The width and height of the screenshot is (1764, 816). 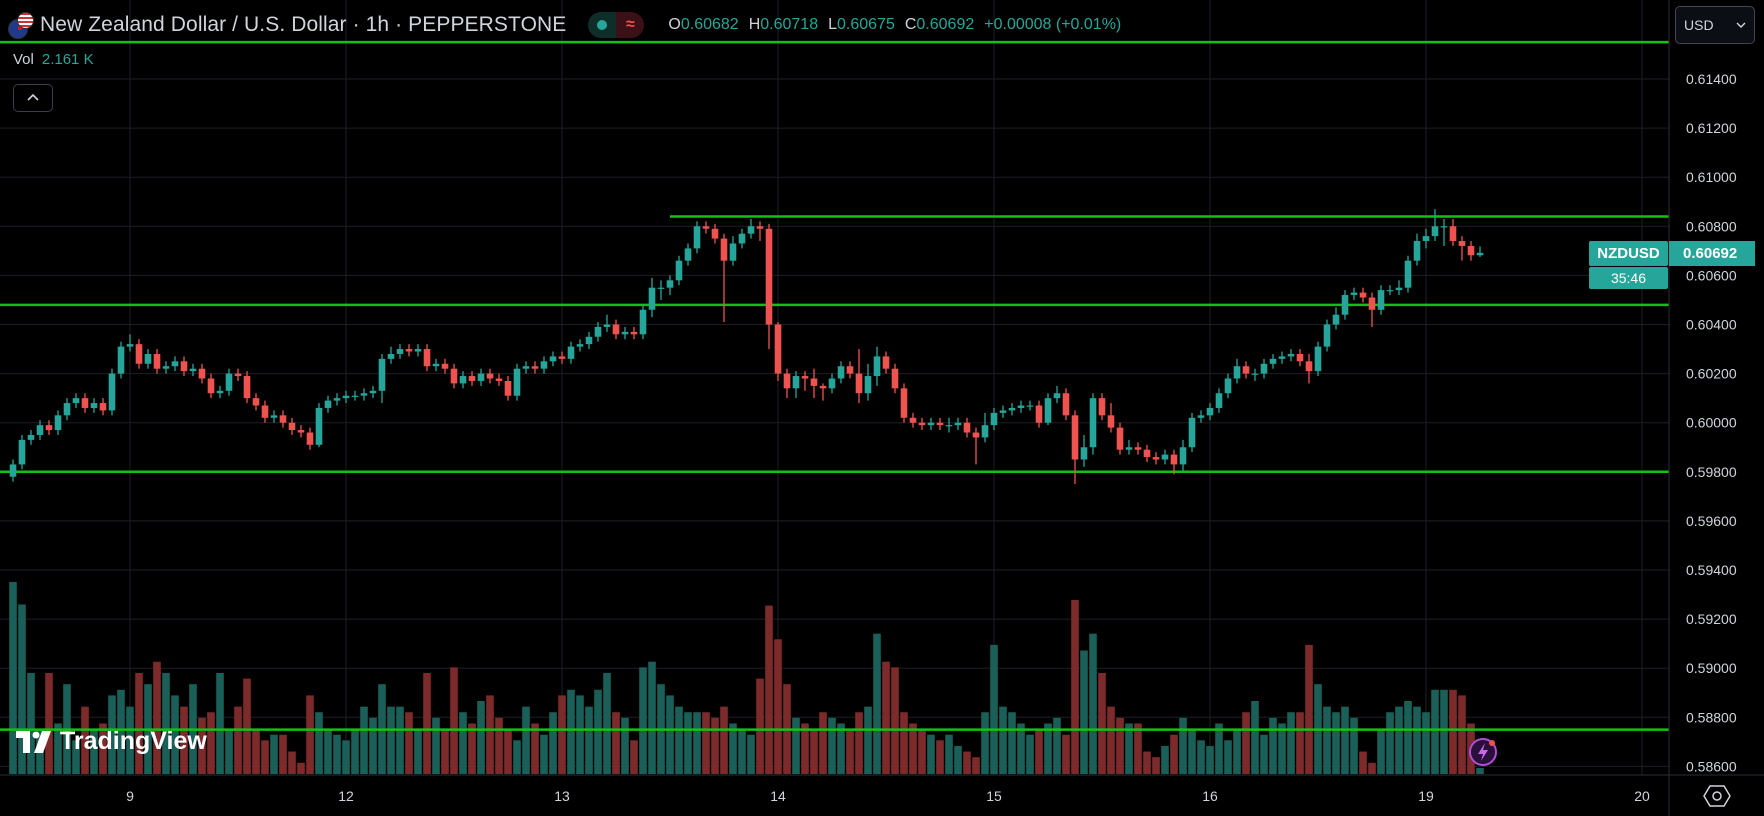 What do you see at coordinates (111, 741) in the screenshot?
I see `tradingview-logo: TradingView` at bounding box center [111, 741].